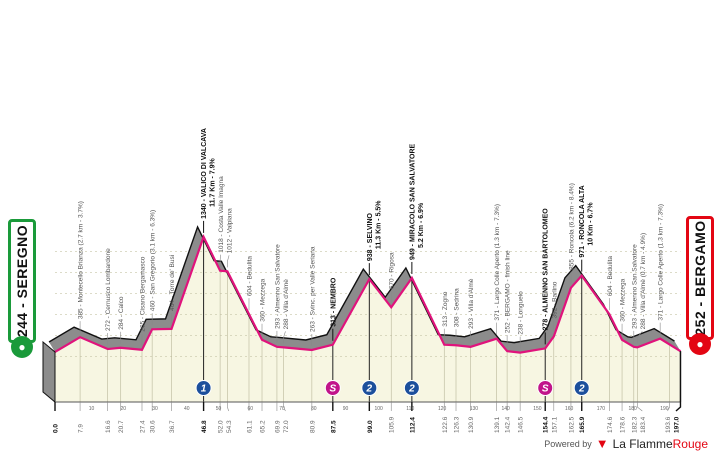  I want to click on km-label: 197.0, so click(676, 424).